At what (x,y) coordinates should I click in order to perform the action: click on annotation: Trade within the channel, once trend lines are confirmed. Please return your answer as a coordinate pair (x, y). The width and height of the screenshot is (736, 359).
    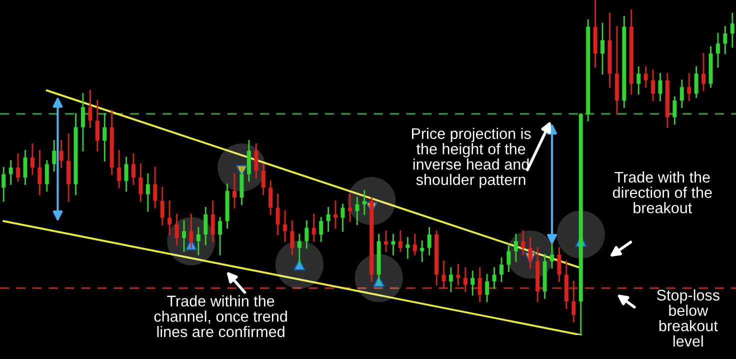
    Looking at the image, I should click on (220, 316).